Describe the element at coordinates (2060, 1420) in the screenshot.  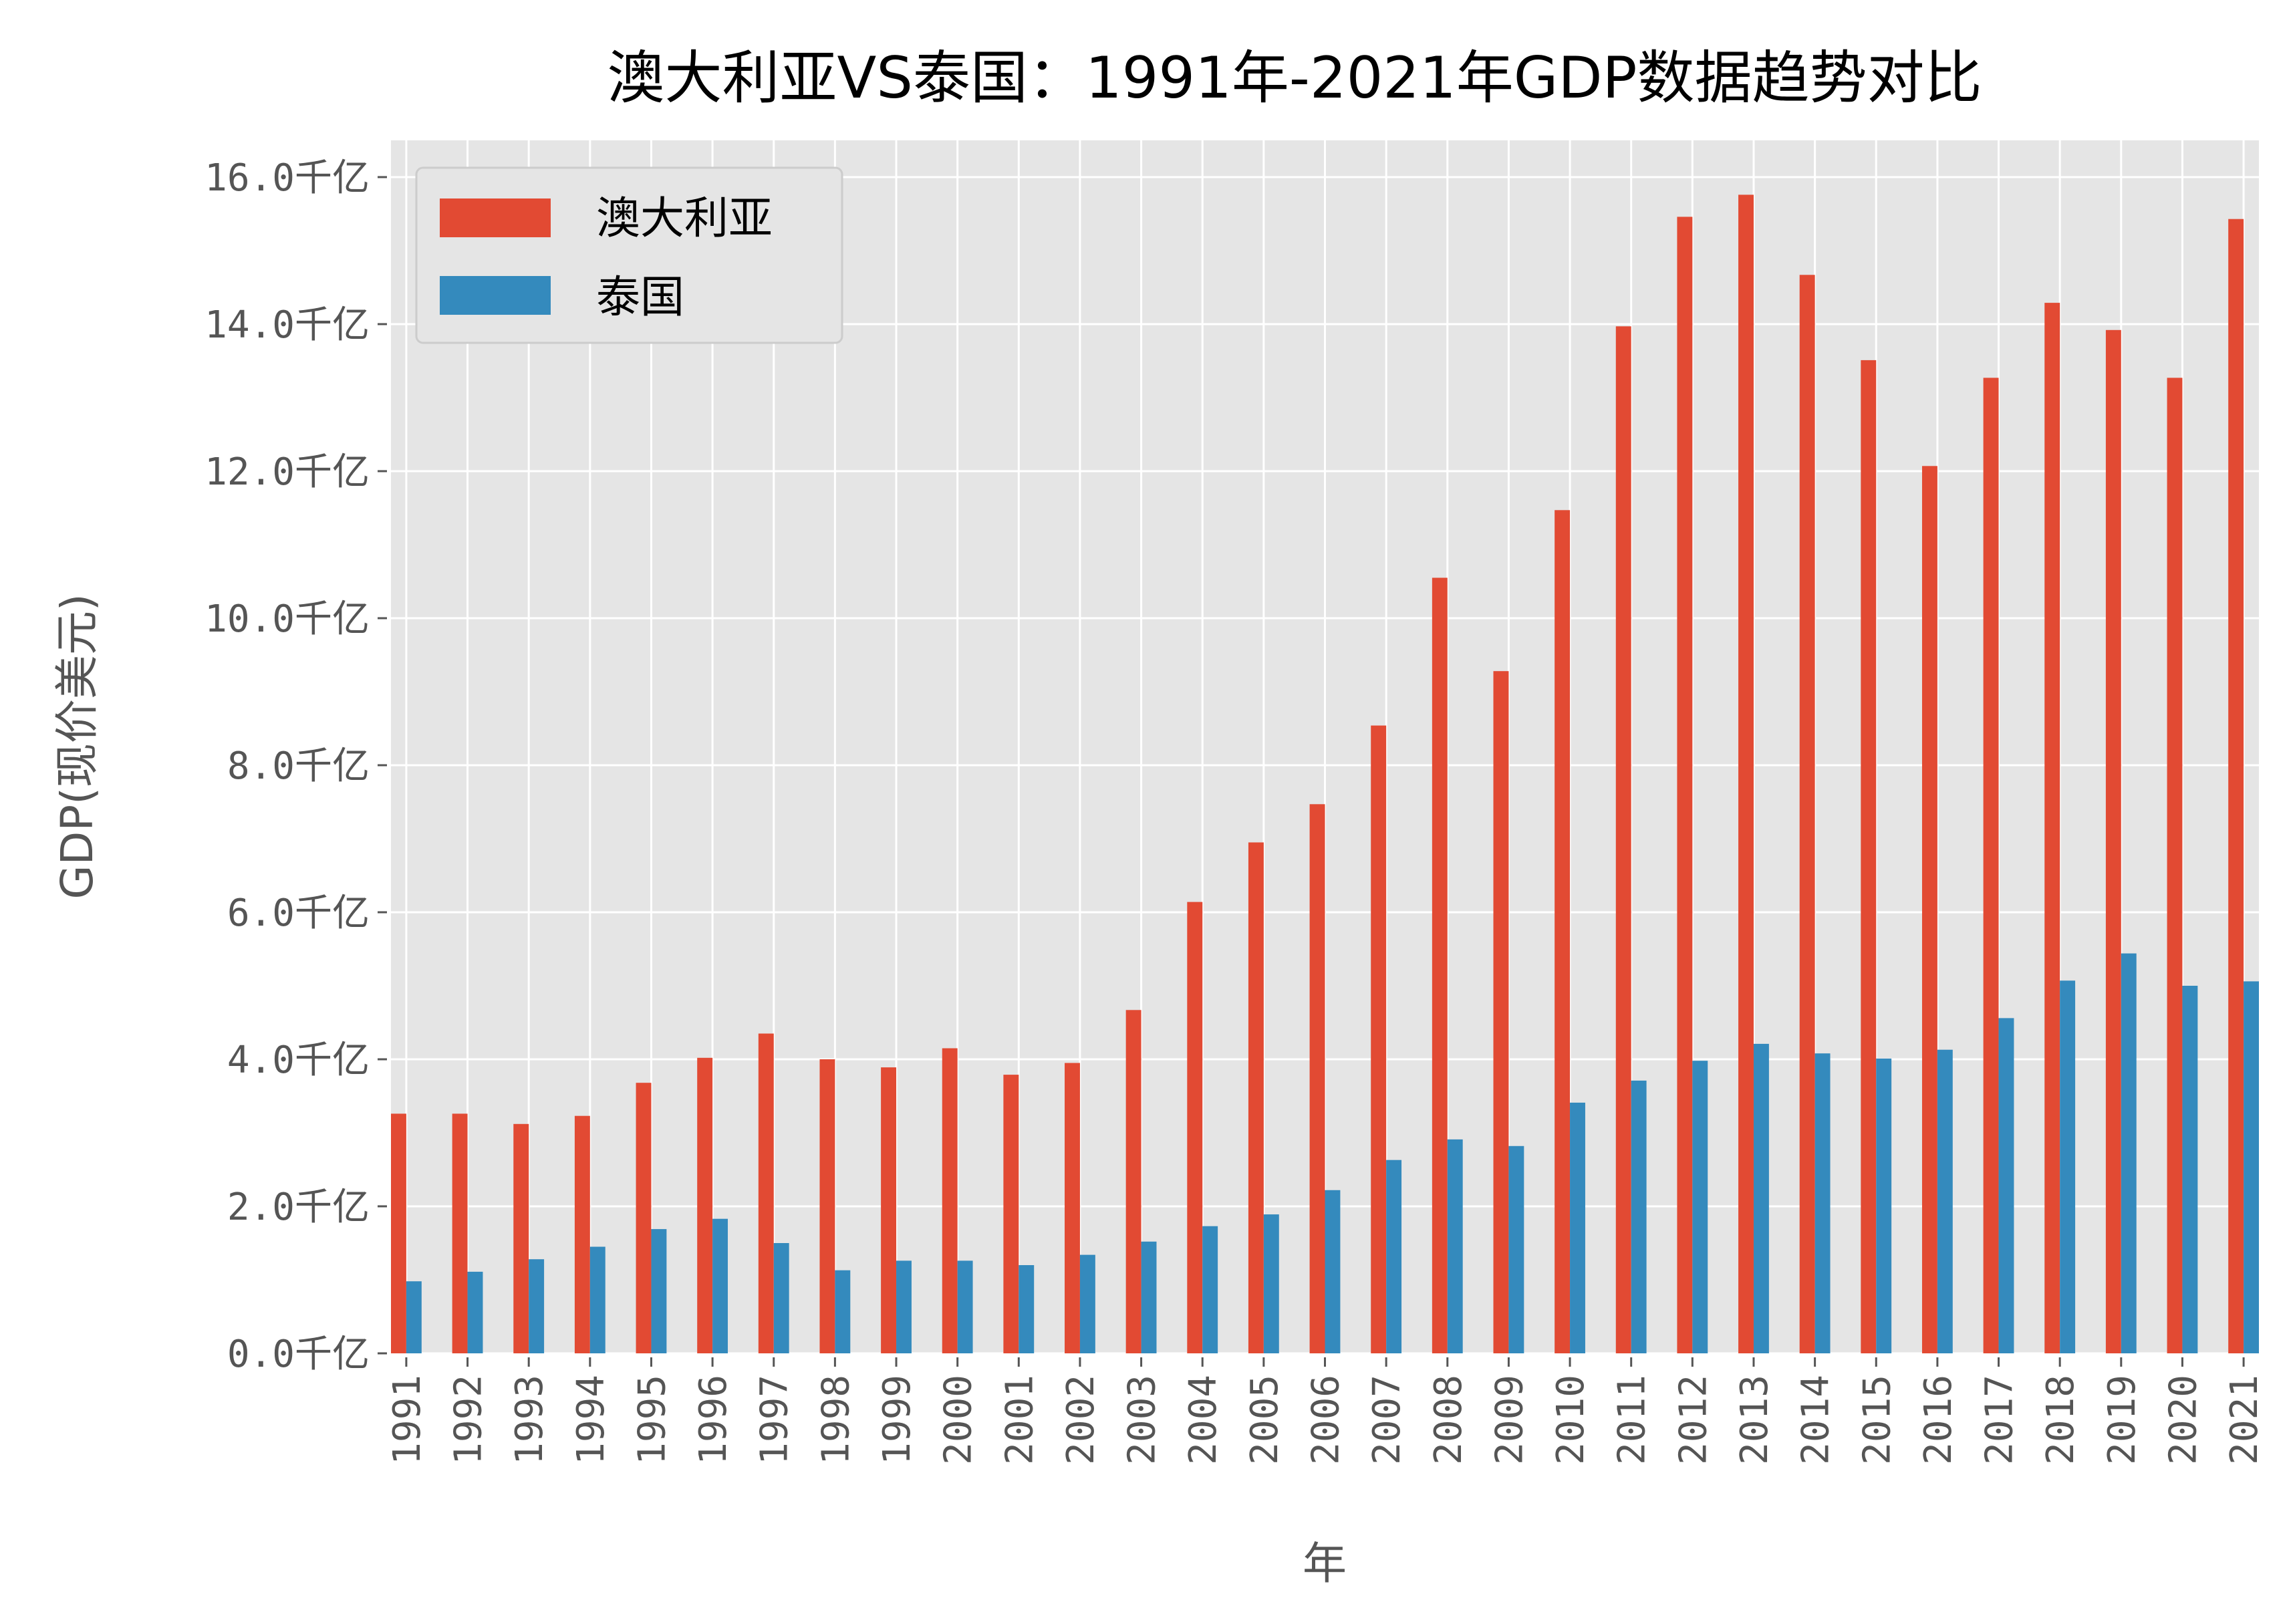
I see `x-tick-label: 2018` at that location.